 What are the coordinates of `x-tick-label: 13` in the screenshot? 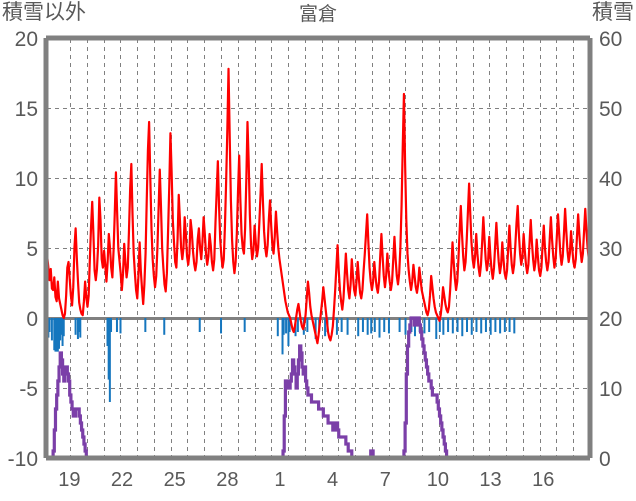 It's located at (490, 480).